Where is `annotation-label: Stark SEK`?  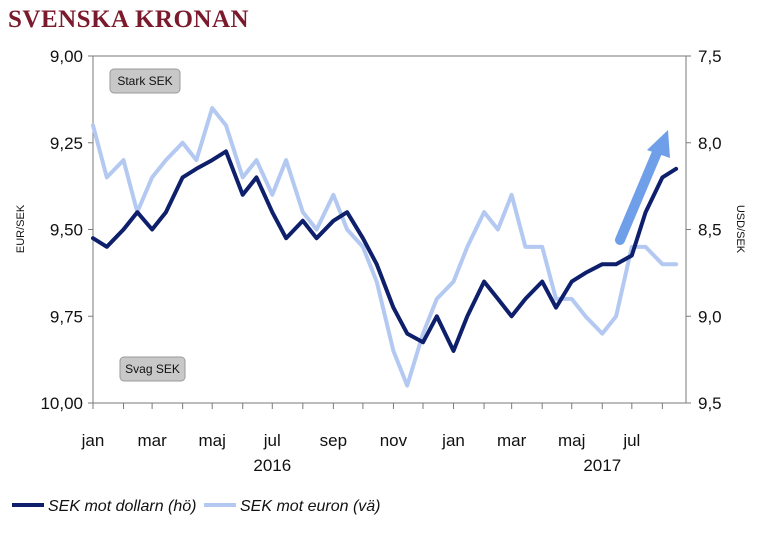
annotation-label: Stark SEK is located at coordinates (144, 81).